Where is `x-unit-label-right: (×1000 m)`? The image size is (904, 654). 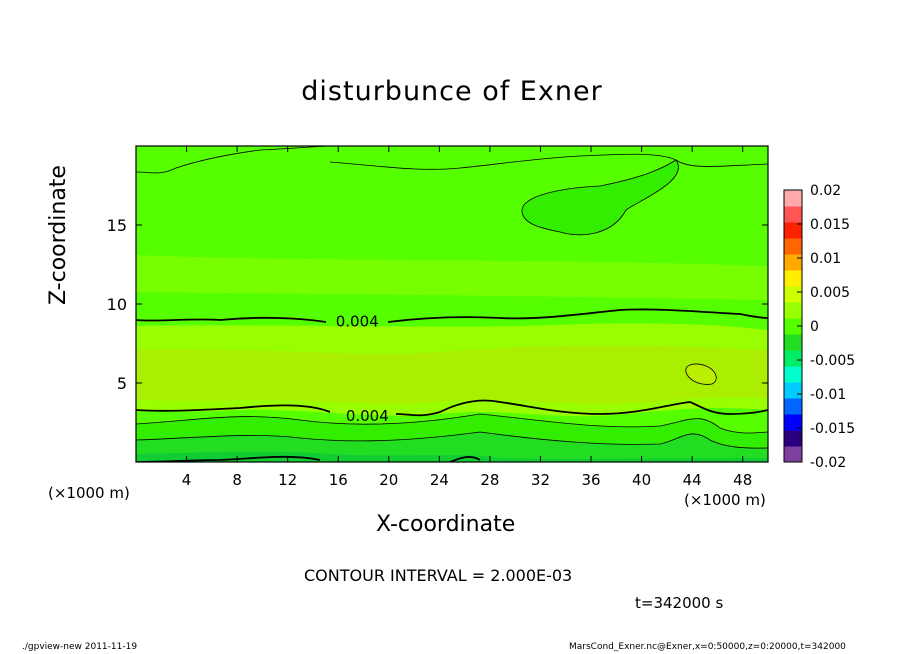
x-unit-label-right: (×1000 m) is located at coordinates (725, 500).